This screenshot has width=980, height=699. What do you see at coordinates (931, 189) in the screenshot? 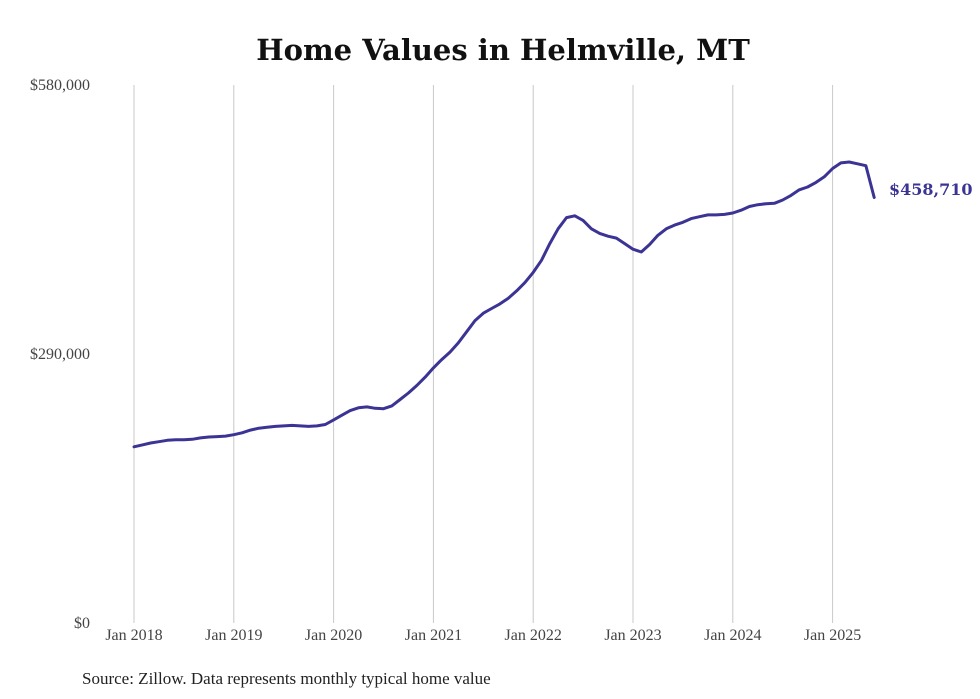
I see `last-value-label: $458,710` at bounding box center [931, 189].